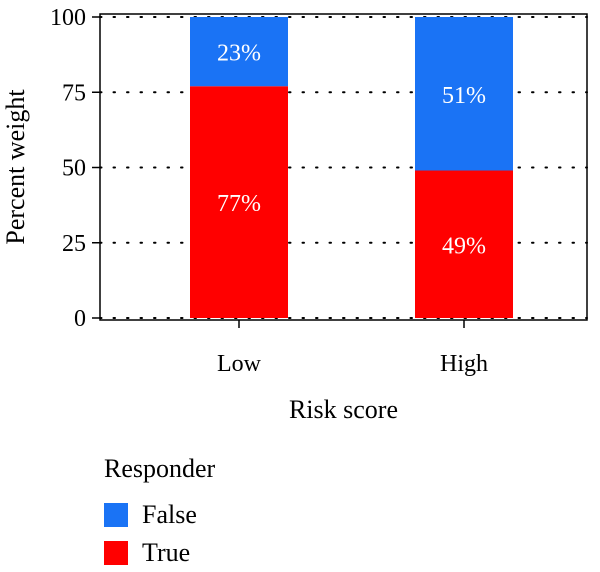 The width and height of the screenshot is (600, 572). I want to click on legend-label-false: False, so click(169, 514).